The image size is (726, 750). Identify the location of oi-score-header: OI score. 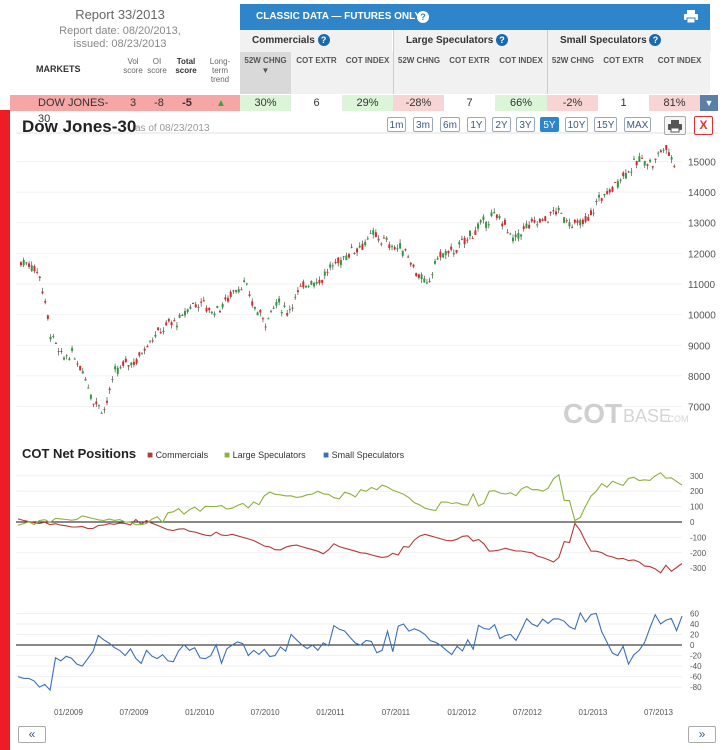
(157, 66).